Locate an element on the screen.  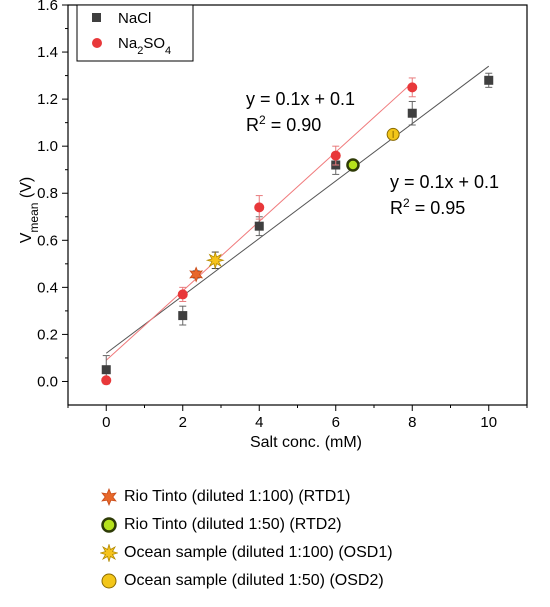
legend-label-na2so4-d: 4 is located at coordinates (168, 51).